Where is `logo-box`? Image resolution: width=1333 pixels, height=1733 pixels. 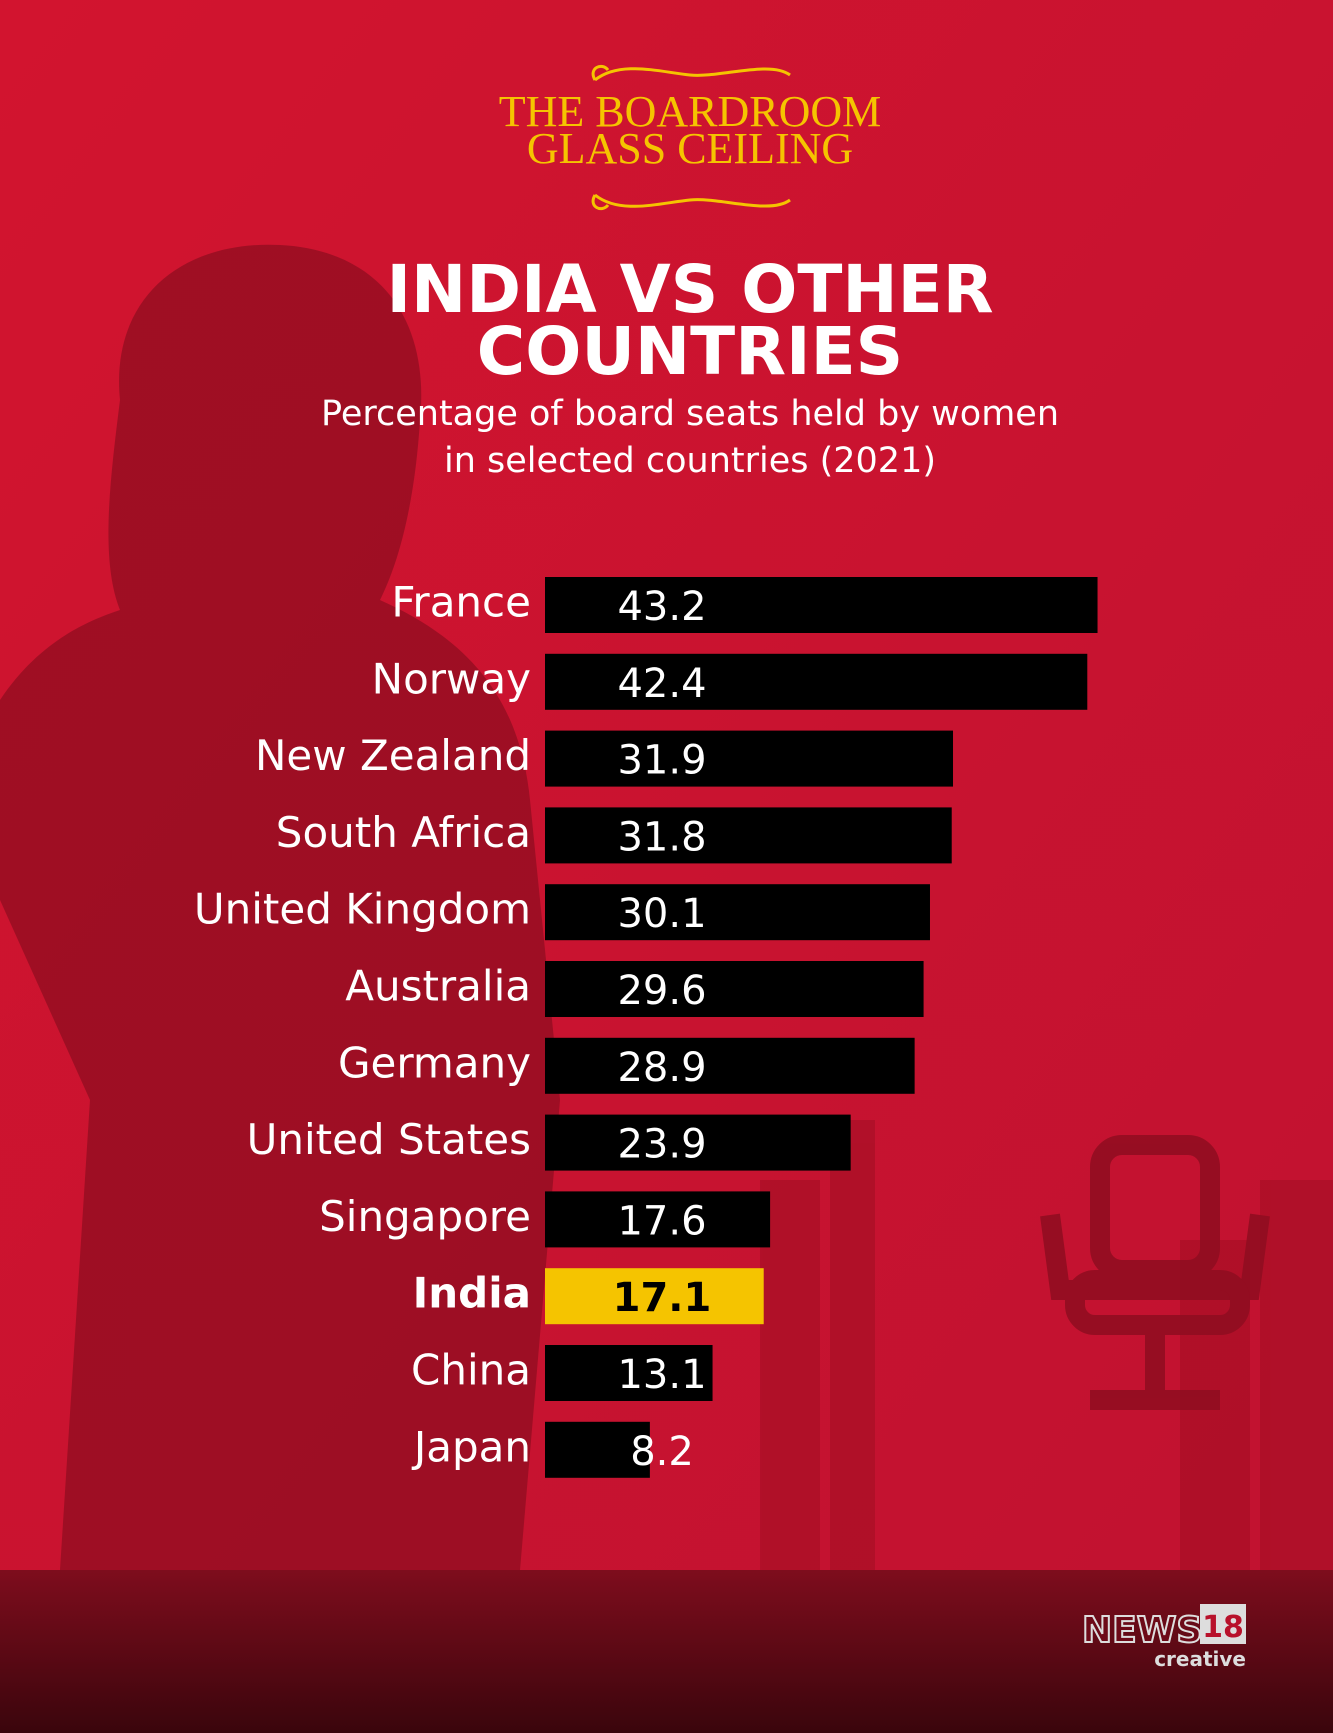 logo-box is located at coordinates (1223, 1624).